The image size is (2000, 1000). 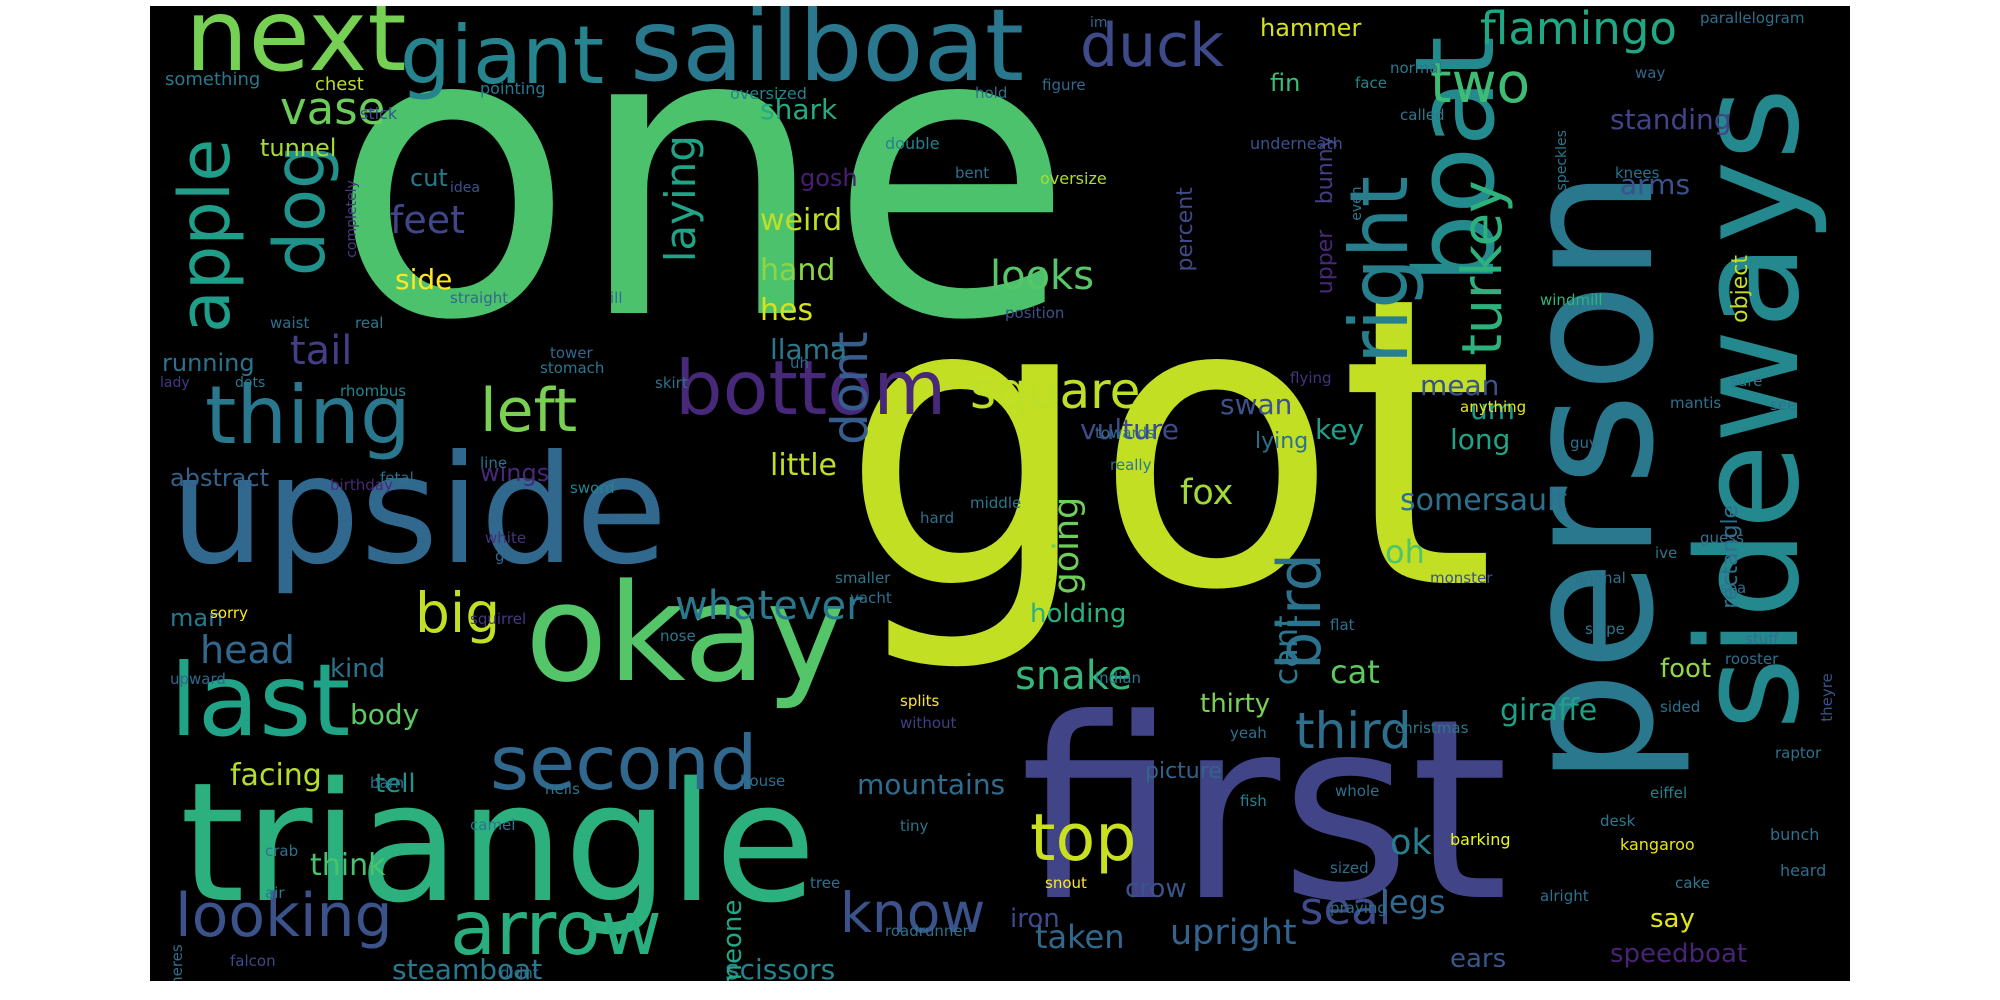 What do you see at coordinates (498, 843) in the screenshot?
I see `word-triangle: triangle` at bounding box center [498, 843].